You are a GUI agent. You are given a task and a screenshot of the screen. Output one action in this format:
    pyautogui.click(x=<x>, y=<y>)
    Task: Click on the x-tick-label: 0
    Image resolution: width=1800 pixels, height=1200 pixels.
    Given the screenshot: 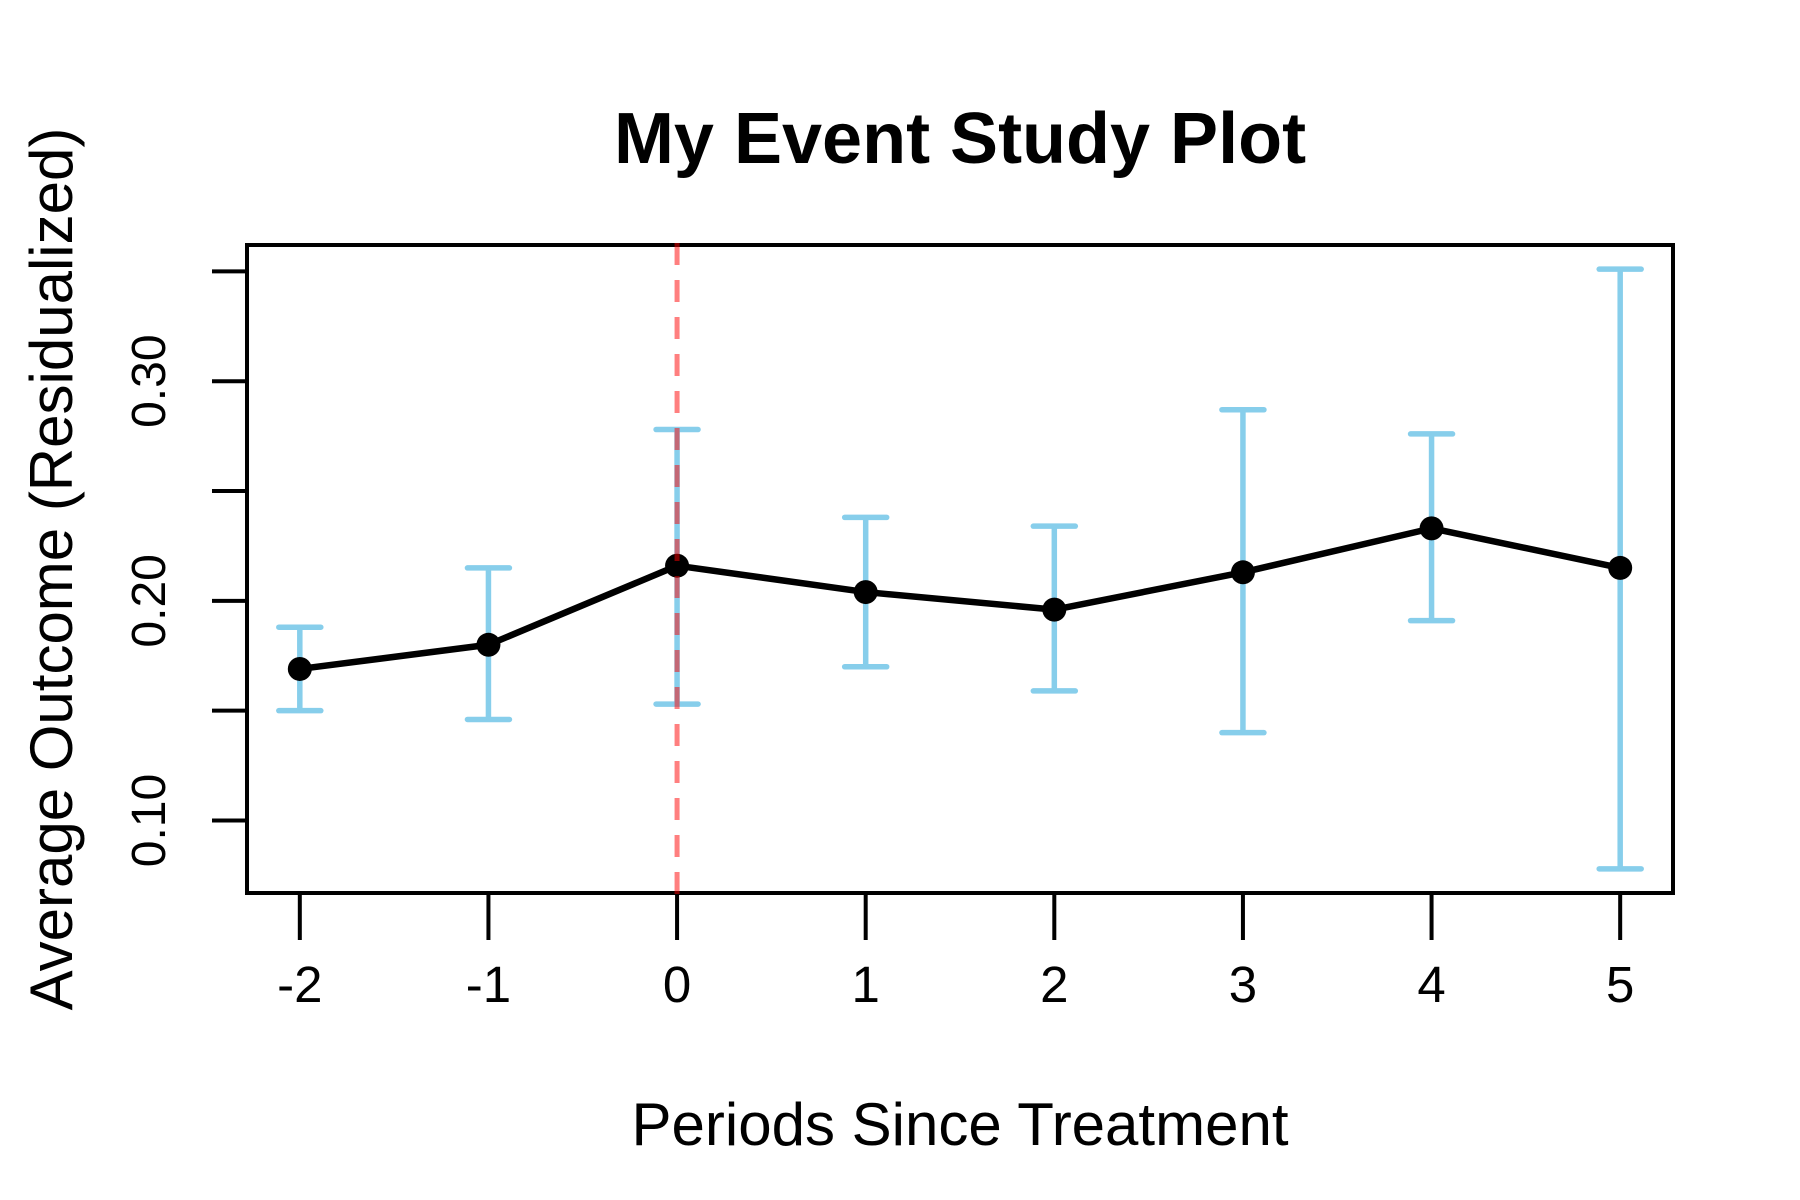 What is the action you would take?
    pyautogui.click(x=677, y=984)
    